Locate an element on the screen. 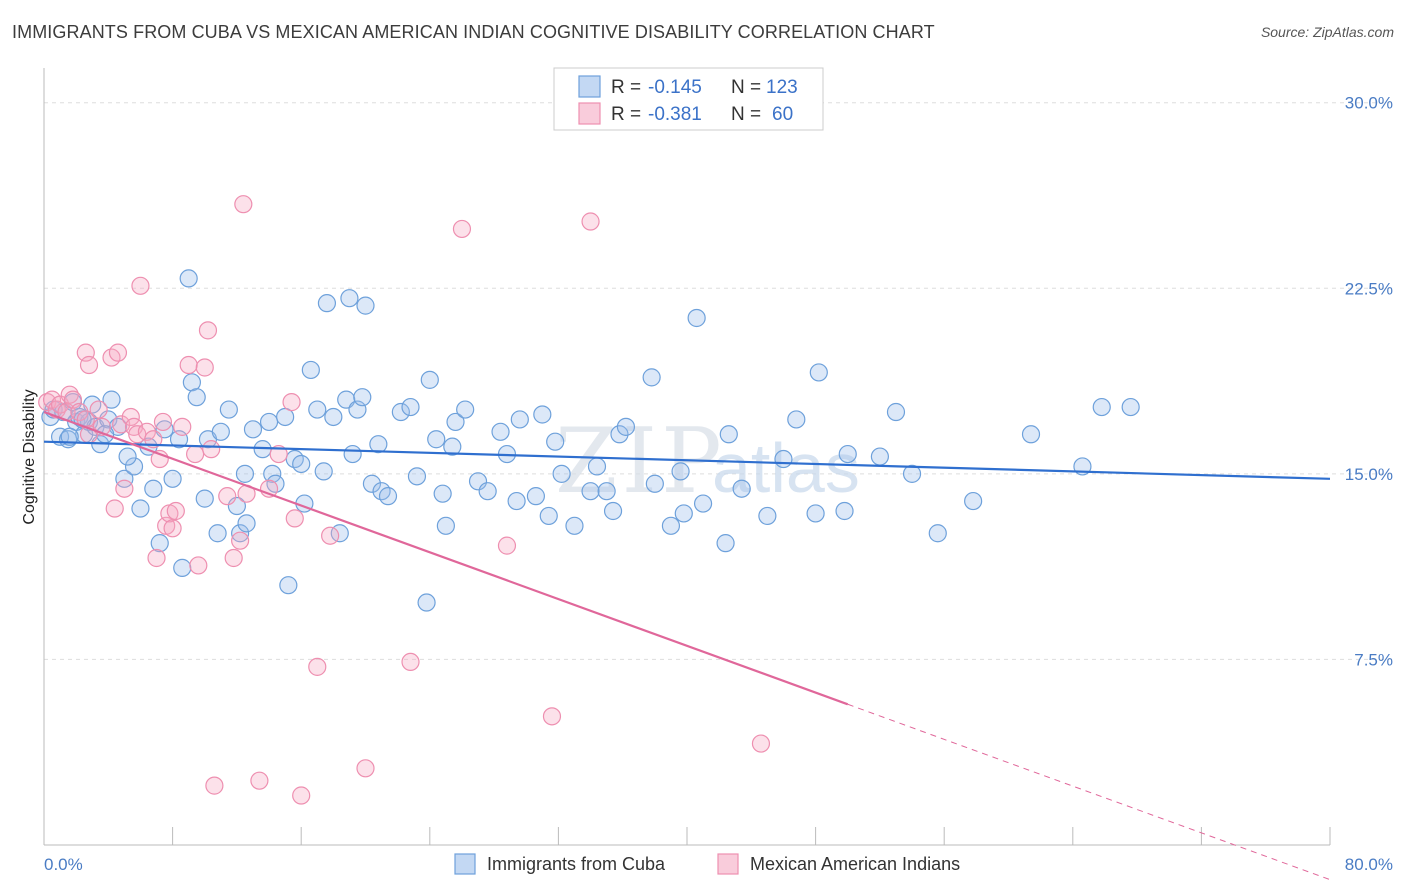 The height and width of the screenshot is (892, 1406). bottom-legend-label: Immigrants from Cuba is located at coordinates (576, 864).